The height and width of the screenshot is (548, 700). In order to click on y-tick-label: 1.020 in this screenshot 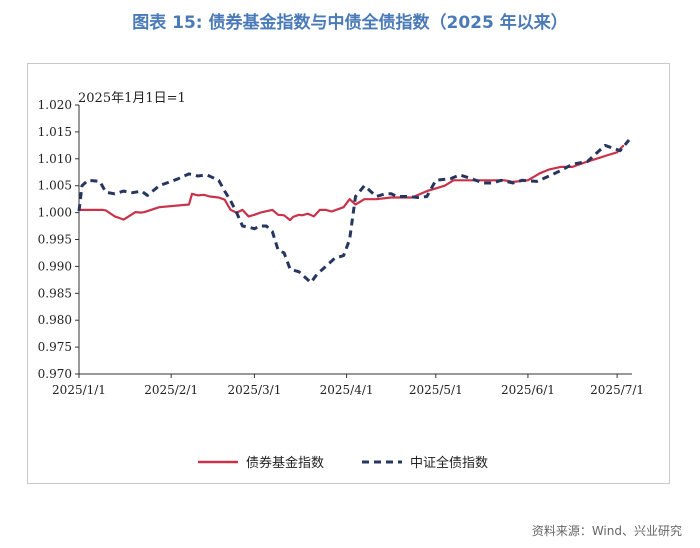, I will do `click(55, 105)`.